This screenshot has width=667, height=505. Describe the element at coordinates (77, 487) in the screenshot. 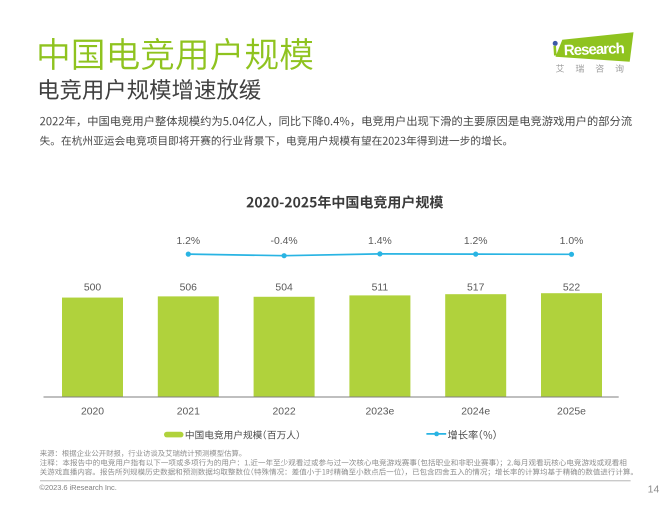

I see `svg-text: ©2023.6 iResearch Inc.` at that location.